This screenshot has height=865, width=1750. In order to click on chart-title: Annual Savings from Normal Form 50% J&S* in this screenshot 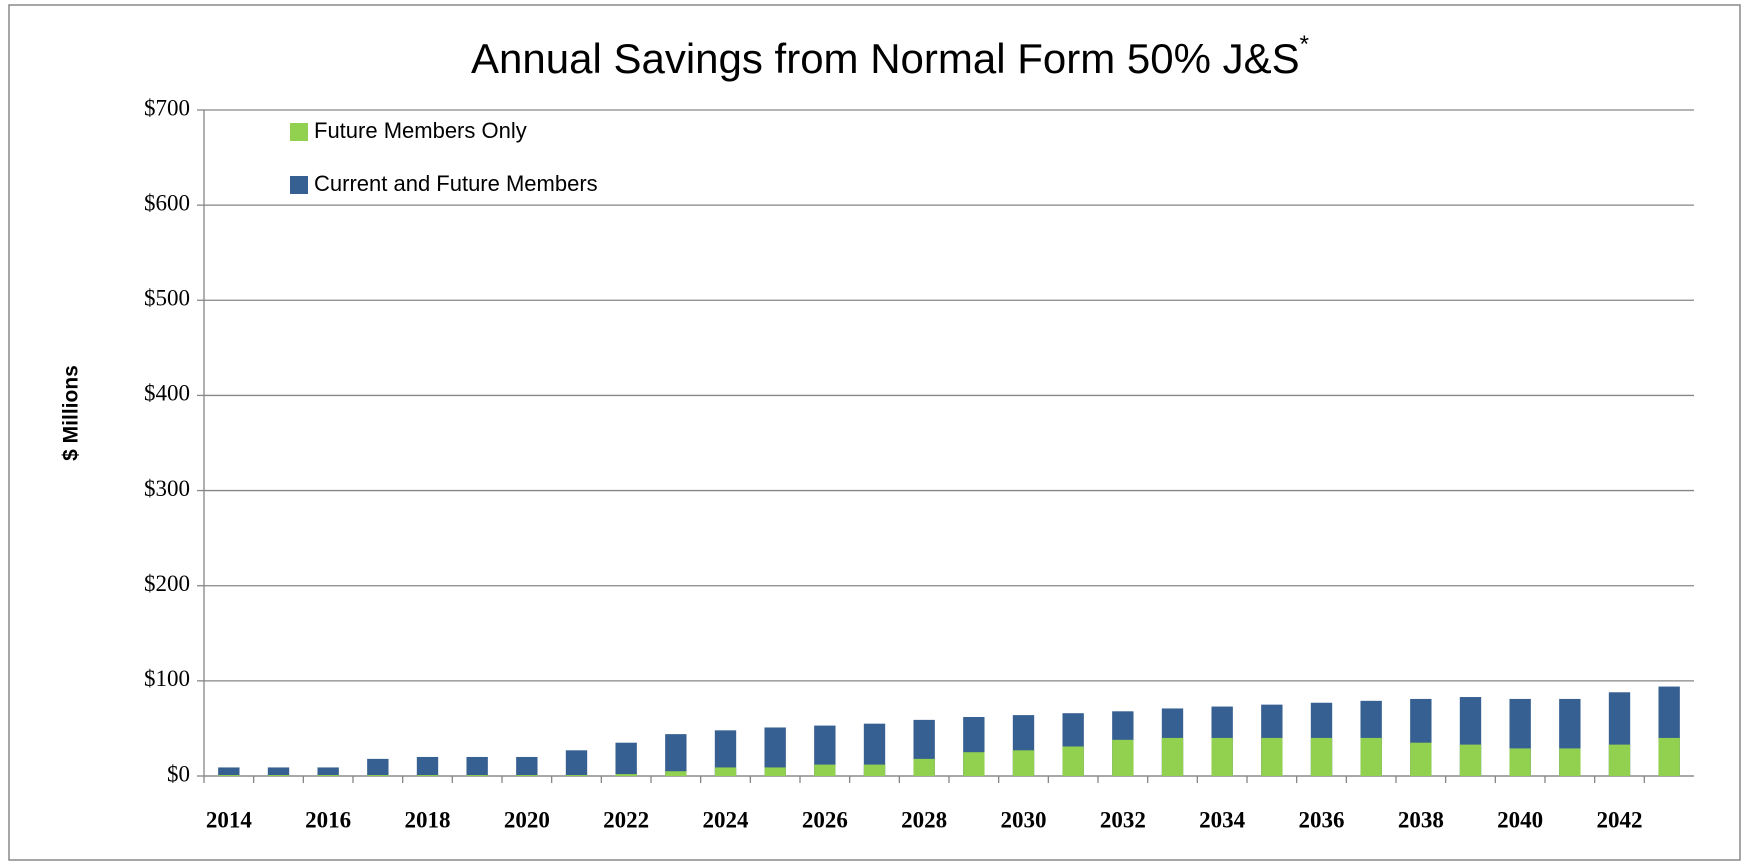, I will do `click(890, 56)`.